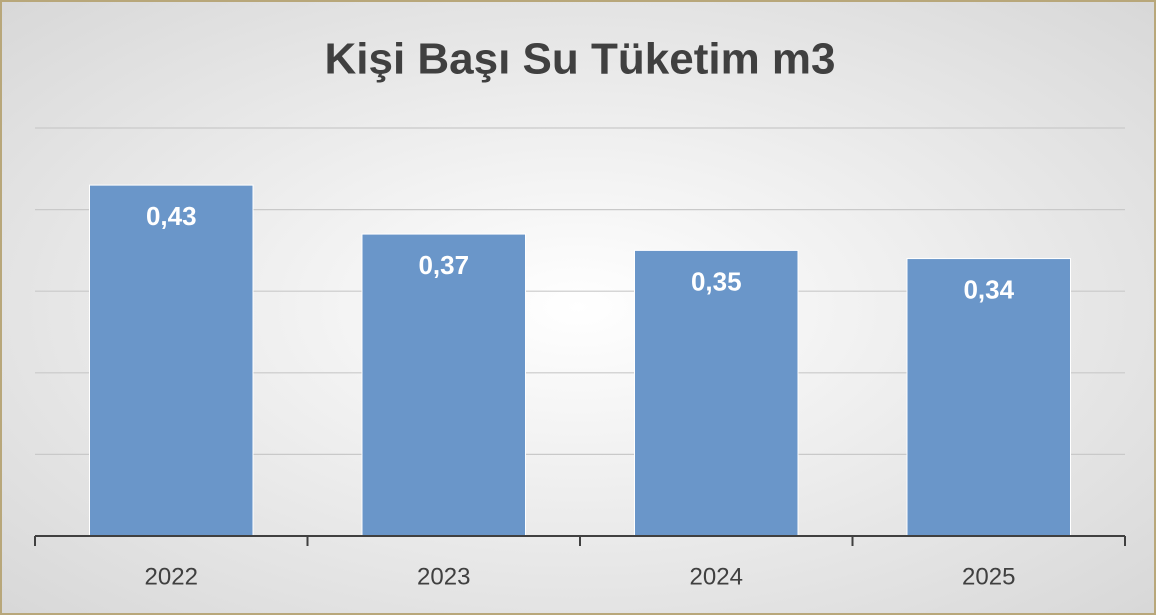  I want to click on data-label: 0,34, so click(988, 289).